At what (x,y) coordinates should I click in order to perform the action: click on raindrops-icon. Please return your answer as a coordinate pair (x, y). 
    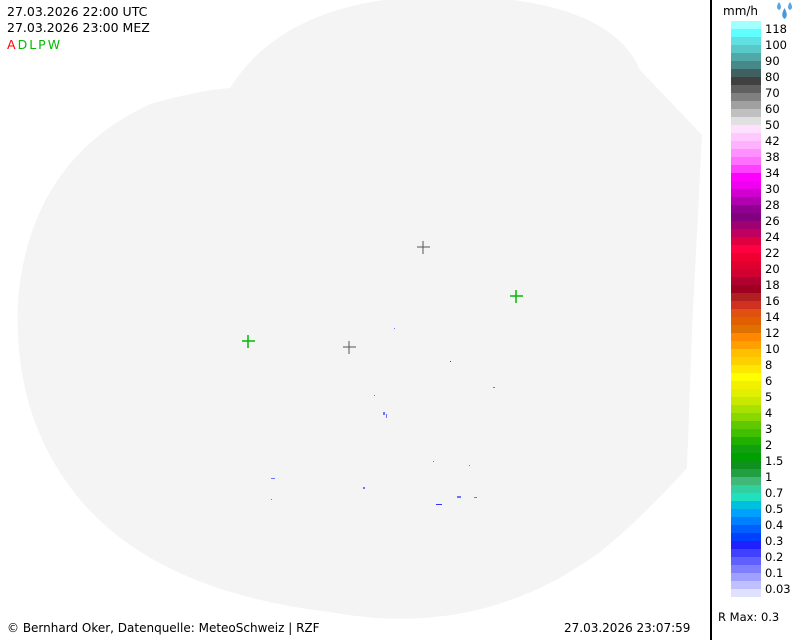
    Looking at the image, I should click on (784, 10).